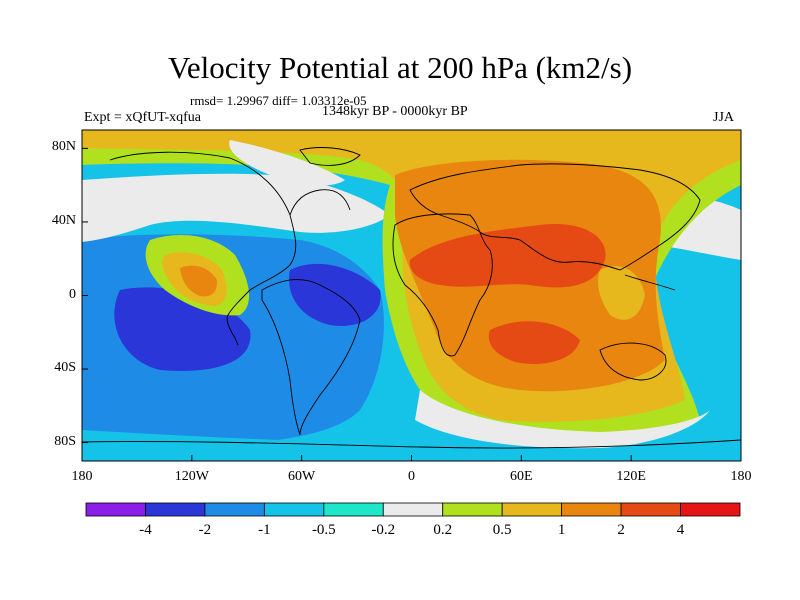  I want to click on x-tick-label: 0, so click(411, 476).